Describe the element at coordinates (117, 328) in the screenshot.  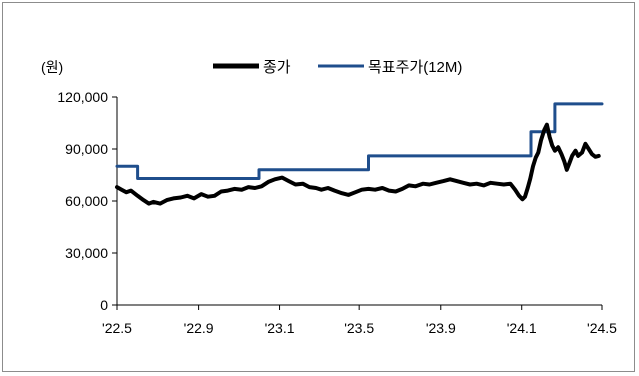
I see `x-tick-label: '22.5` at that location.